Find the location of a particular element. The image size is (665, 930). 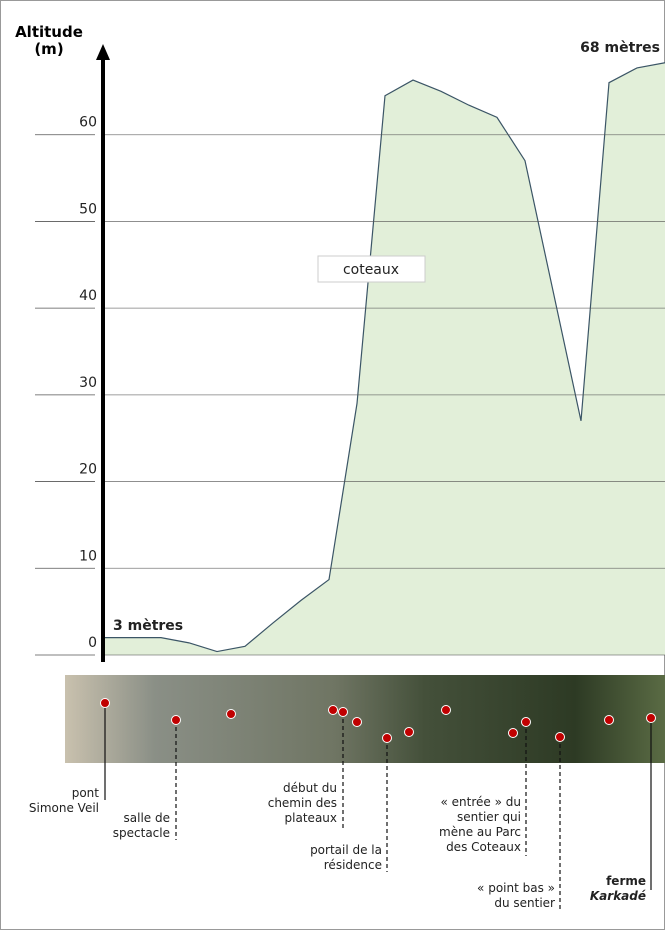

map-label: ferme Karkadé is located at coordinates (618, 881).